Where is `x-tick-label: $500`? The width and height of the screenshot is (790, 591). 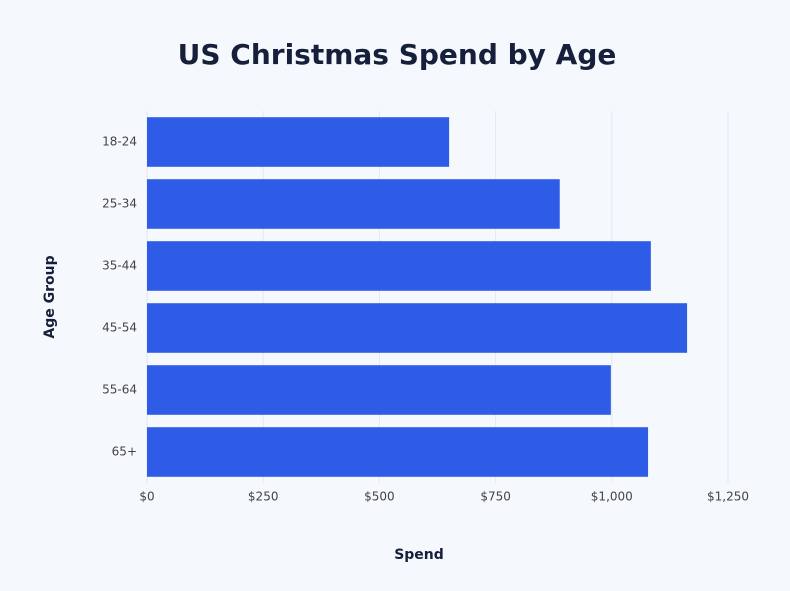 x-tick-label: $500 is located at coordinates (379, 497).